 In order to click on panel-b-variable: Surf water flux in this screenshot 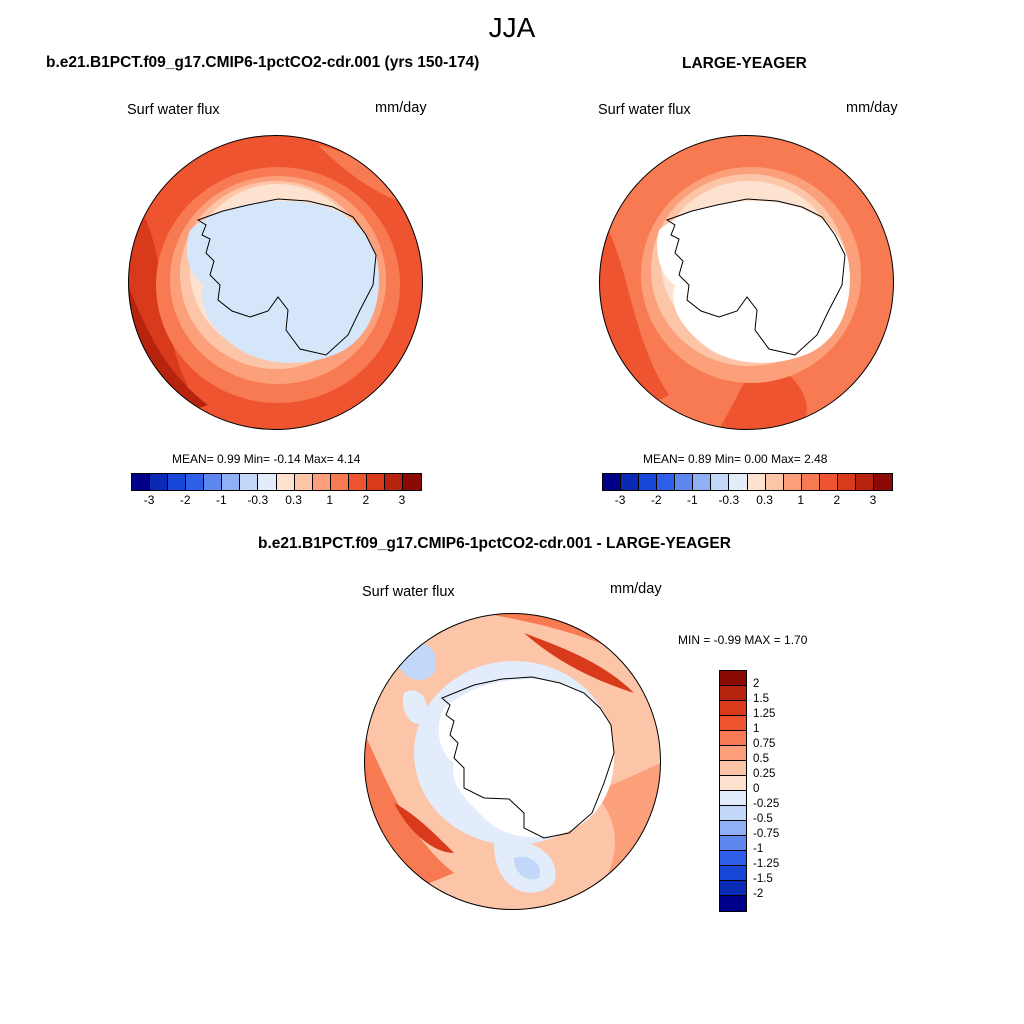, I will do `click(644, 110)`.